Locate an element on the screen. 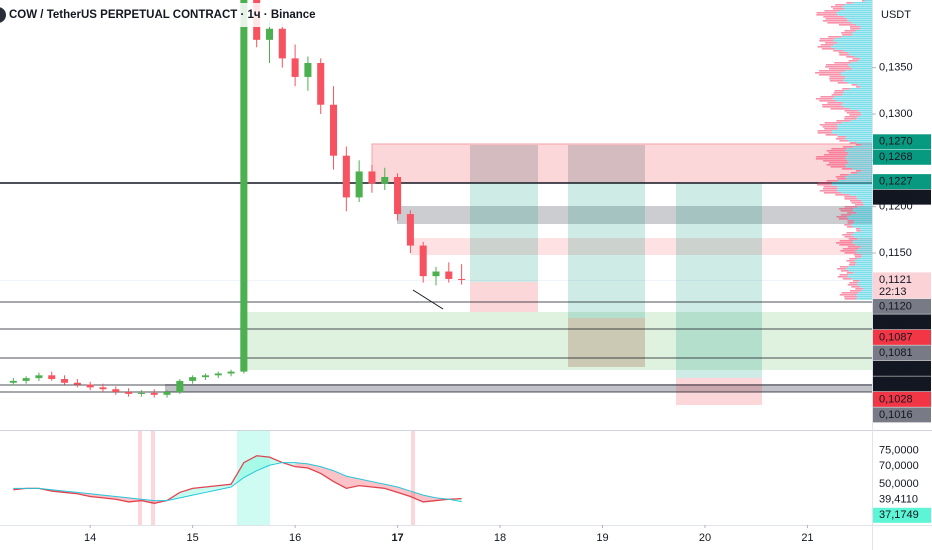 The width and height of the screenshot is (932, 550). price-tag-label: 0,1120 is located at coordinates (895, 306).